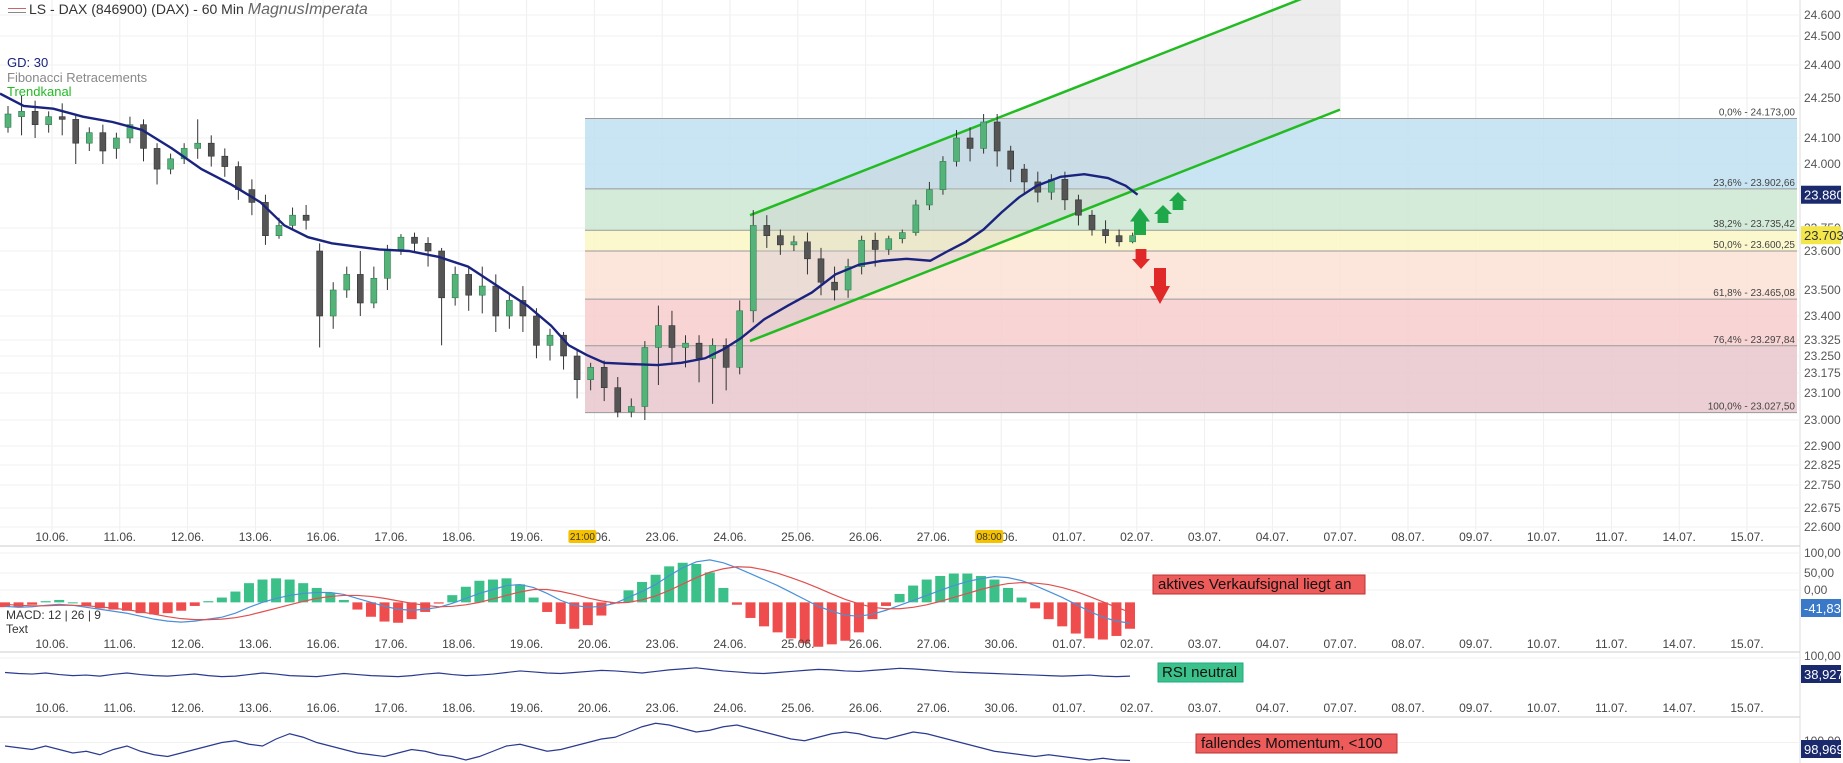 Image resolution: width=1843 pixels, height=763 pixels. I want to click on trend-lower-line, so click(1045, 225).